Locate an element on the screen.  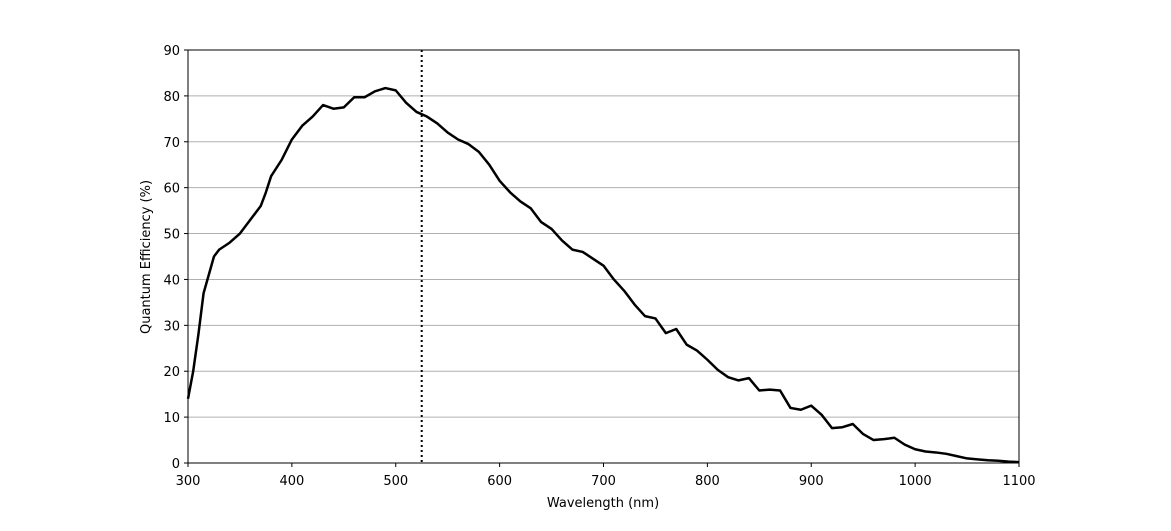
y-tick-label: 10 is located at coordinates (171, 418).